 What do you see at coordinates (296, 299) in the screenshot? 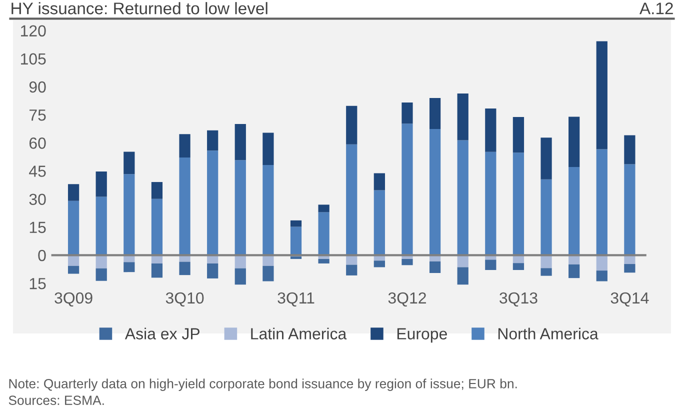
I see `x-tick-label: 3Q11` at bounding box center [296, 299].